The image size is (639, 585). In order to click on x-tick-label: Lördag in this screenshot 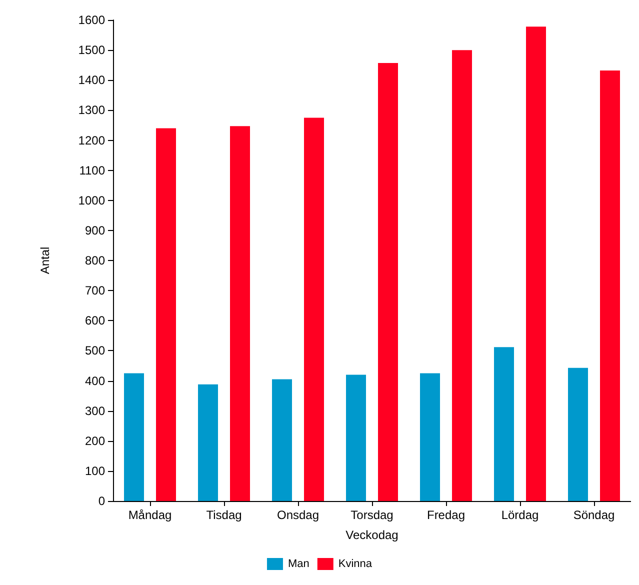, I will do `click(520, 515)`.